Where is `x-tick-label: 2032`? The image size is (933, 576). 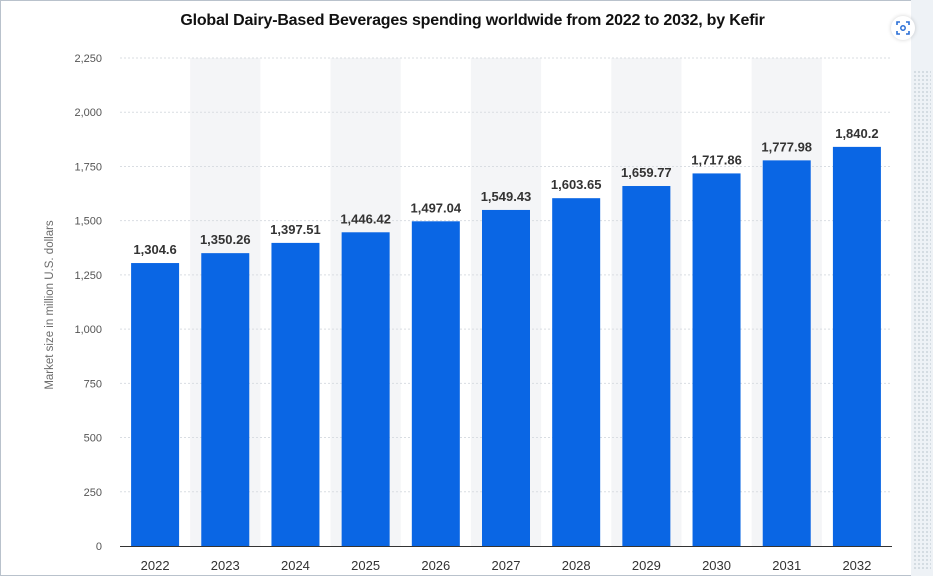 x-tick-label: 2032 is located at coordinates (856, 565).